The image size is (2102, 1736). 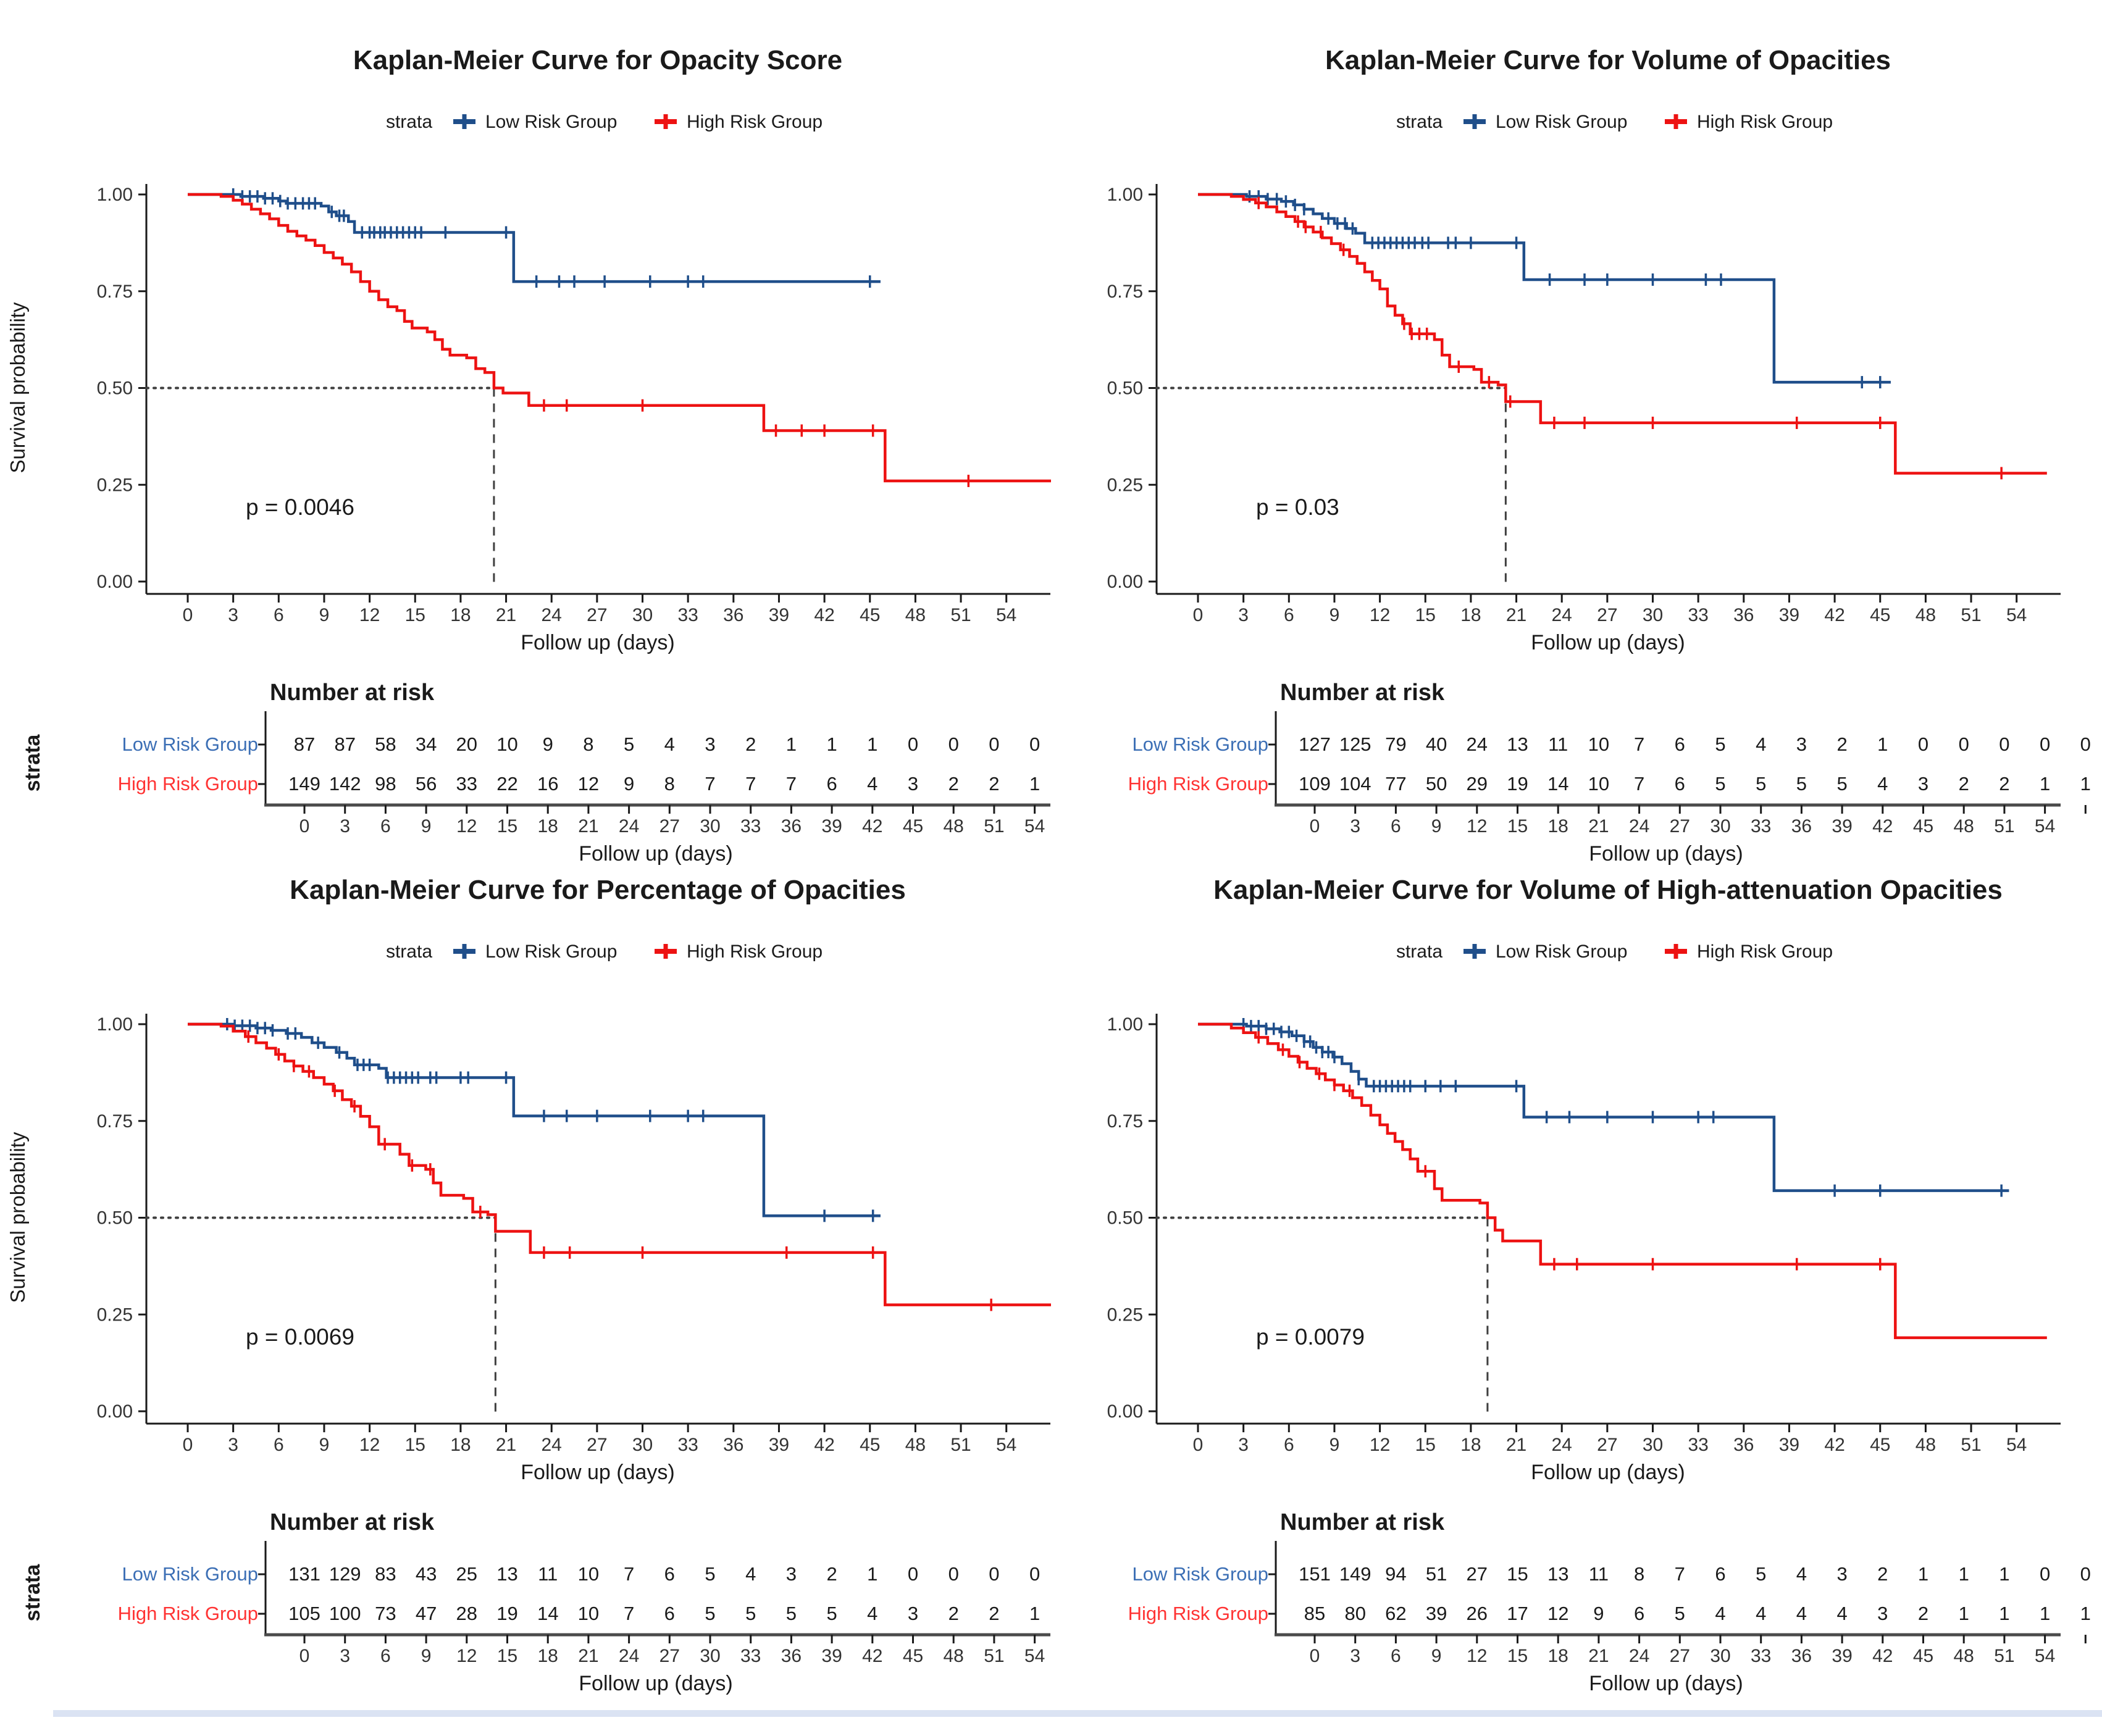 What do you see at coordinates (1125, 582) in the screenshot?
I see `y-tick-label: 0.00` at bounding box center [1125, 582].